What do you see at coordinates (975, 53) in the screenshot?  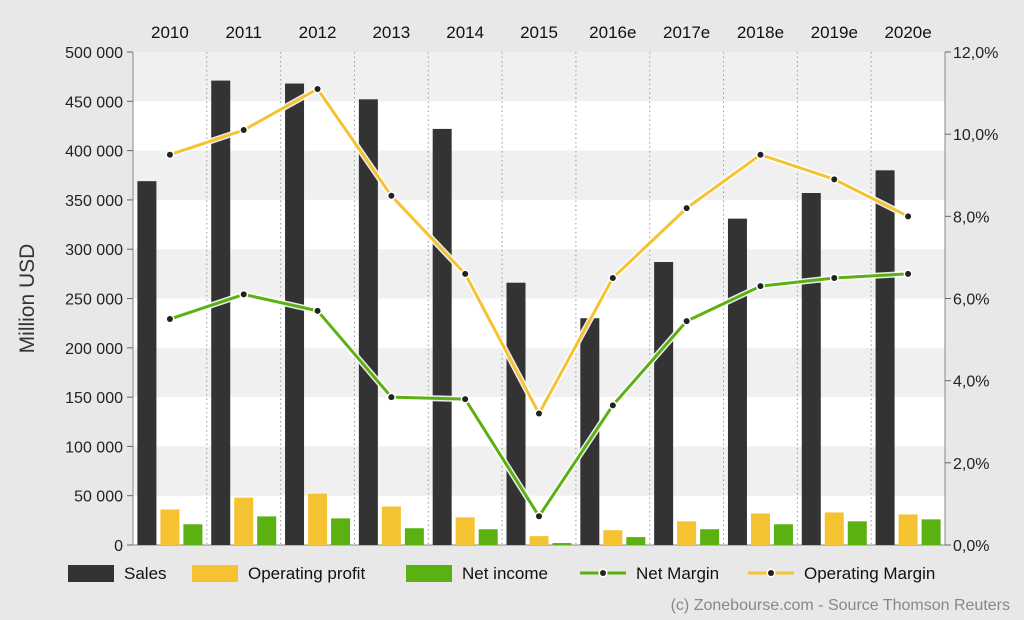 I see `y2-tick-label: 12,0%` at bounding box center [975, 53].